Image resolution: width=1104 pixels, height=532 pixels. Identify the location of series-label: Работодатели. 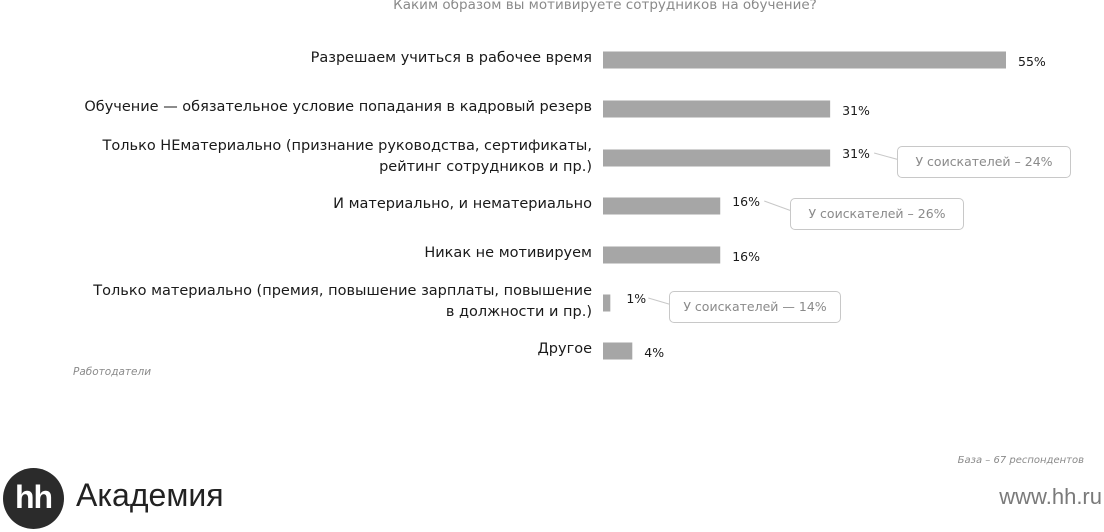
(112, 372).